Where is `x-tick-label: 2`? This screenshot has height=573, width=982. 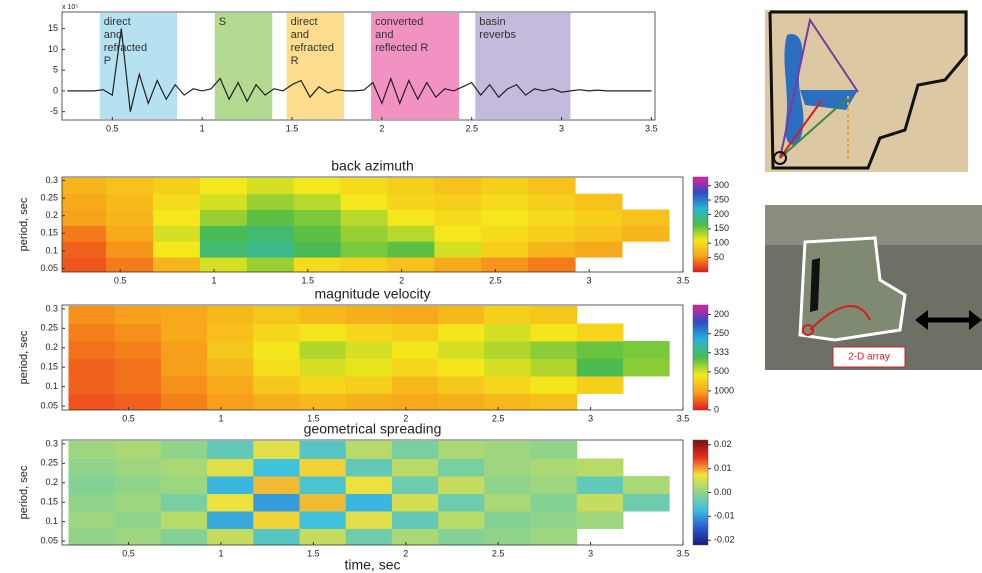
x-tick-label: 2 is located at coordinates (401, 280).